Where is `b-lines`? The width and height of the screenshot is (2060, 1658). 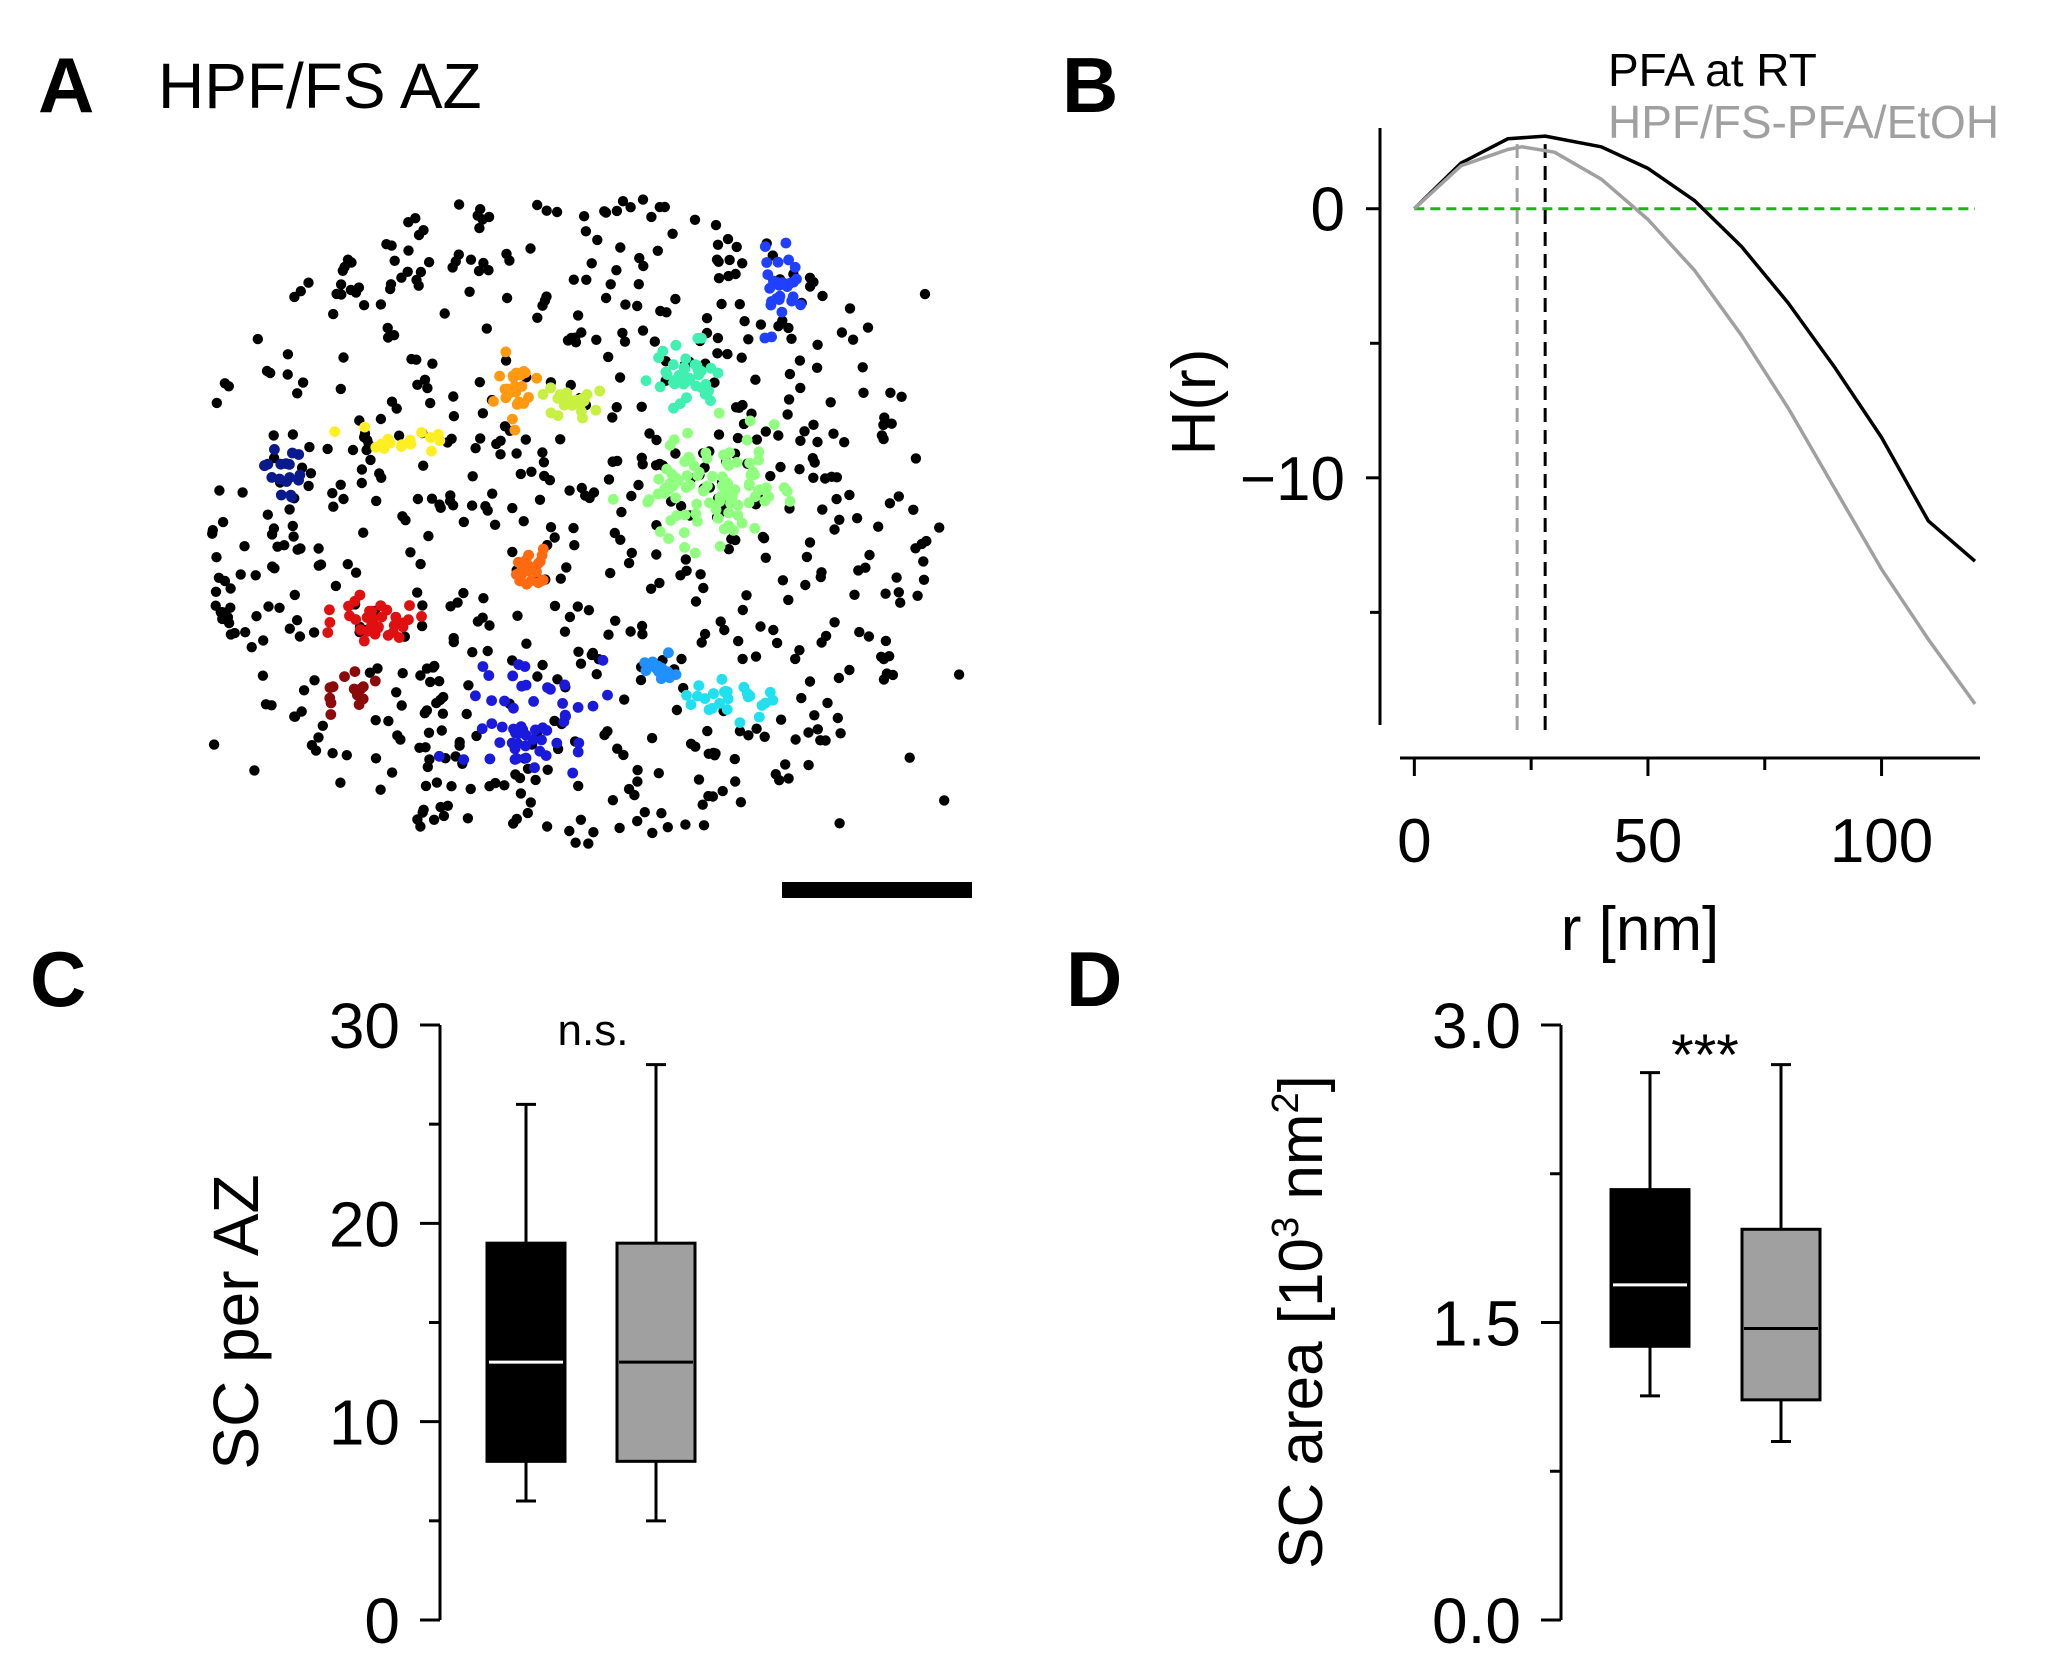
b-lines is located at coordinates (1695, 432).